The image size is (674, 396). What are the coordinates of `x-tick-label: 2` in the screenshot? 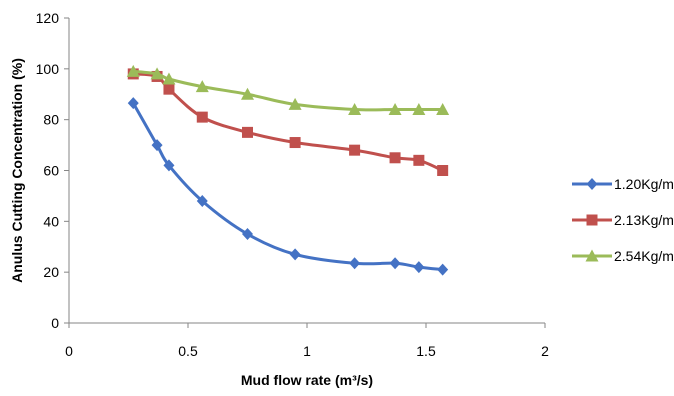 It's located at (545, 351).